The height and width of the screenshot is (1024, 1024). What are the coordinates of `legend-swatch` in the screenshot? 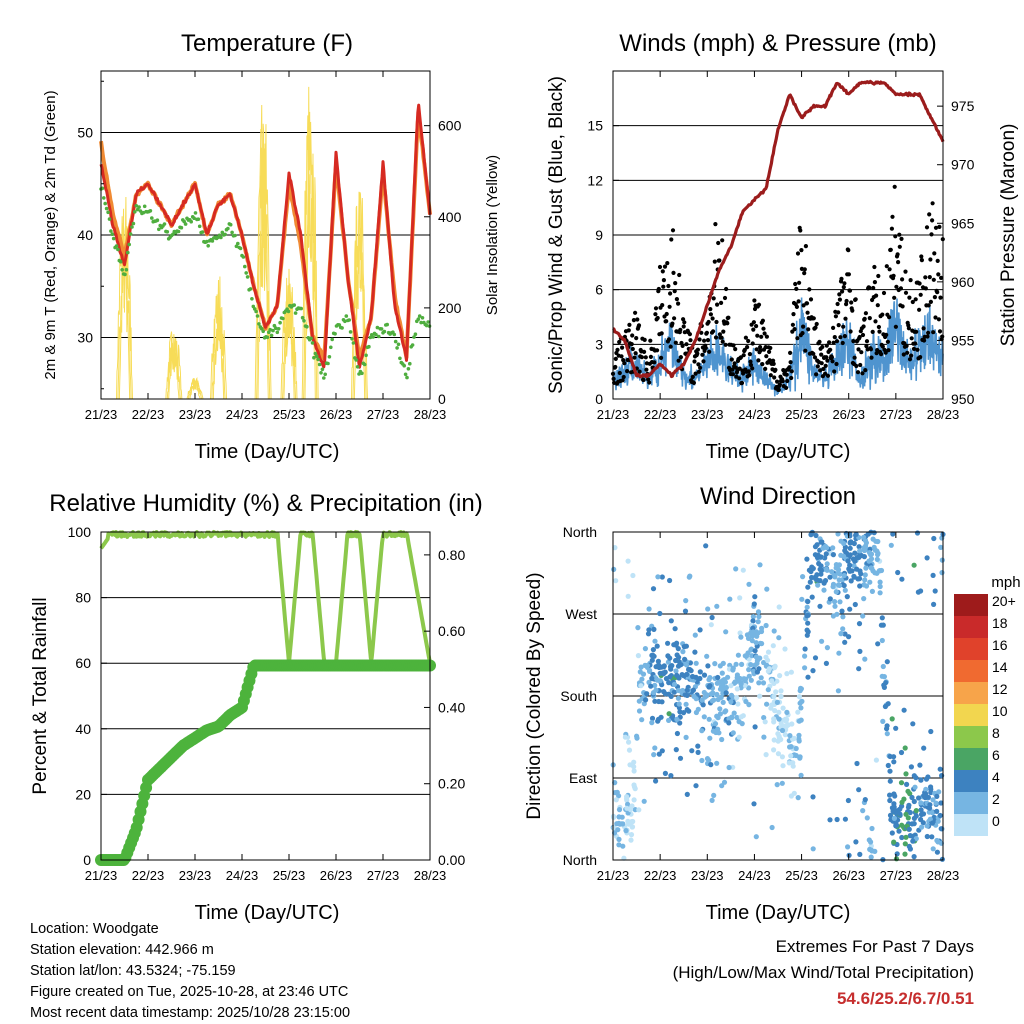 It's located at (971, 649).